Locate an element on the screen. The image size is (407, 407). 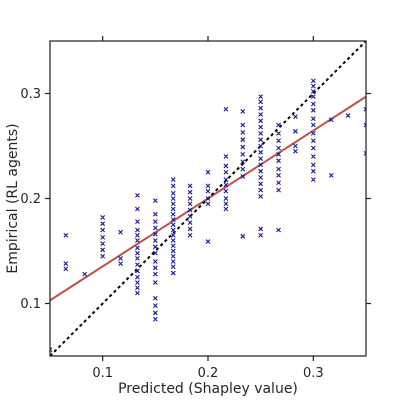
y-axis-label: Empirical (RL agents) is located at coordinates (13, 198).